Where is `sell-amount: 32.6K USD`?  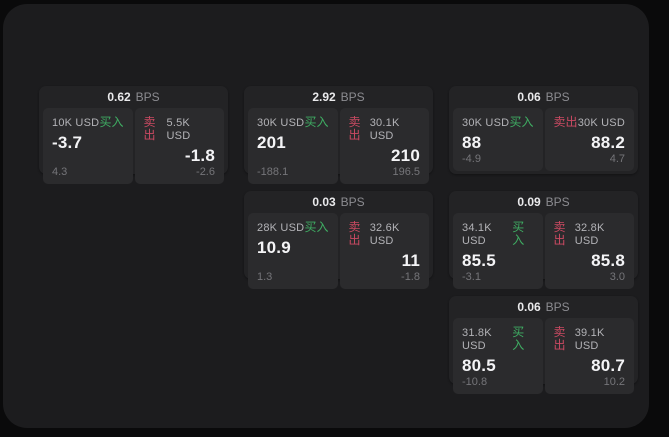
sell-amount: 32.6K USD is located at coordinates (384, 234).